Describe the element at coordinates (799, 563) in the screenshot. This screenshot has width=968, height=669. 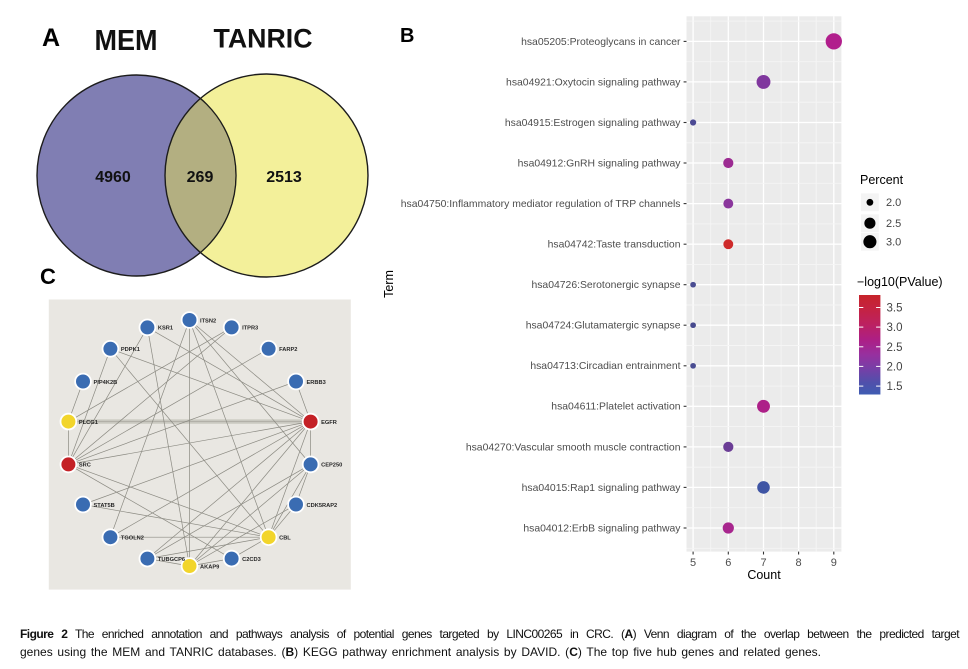
I see `svg-text: 8` at that location.